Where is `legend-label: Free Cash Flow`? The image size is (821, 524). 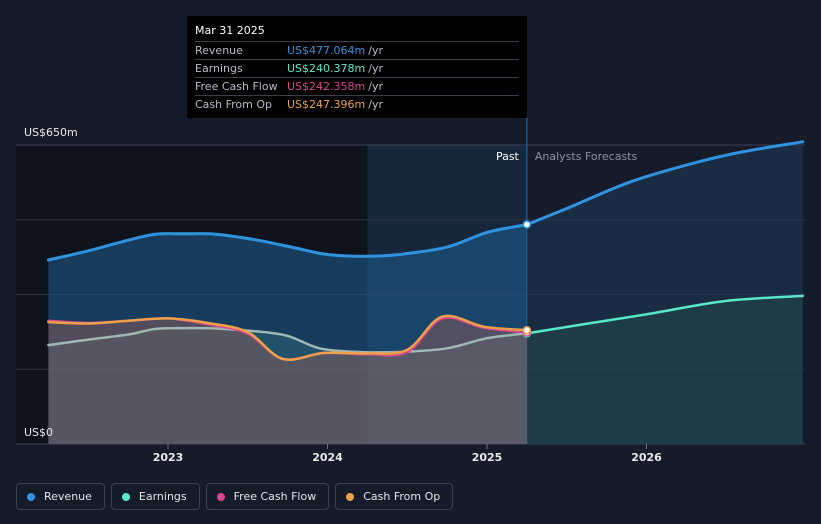
legend-label: Free Cash Flow is located at coordinates (275, 496).